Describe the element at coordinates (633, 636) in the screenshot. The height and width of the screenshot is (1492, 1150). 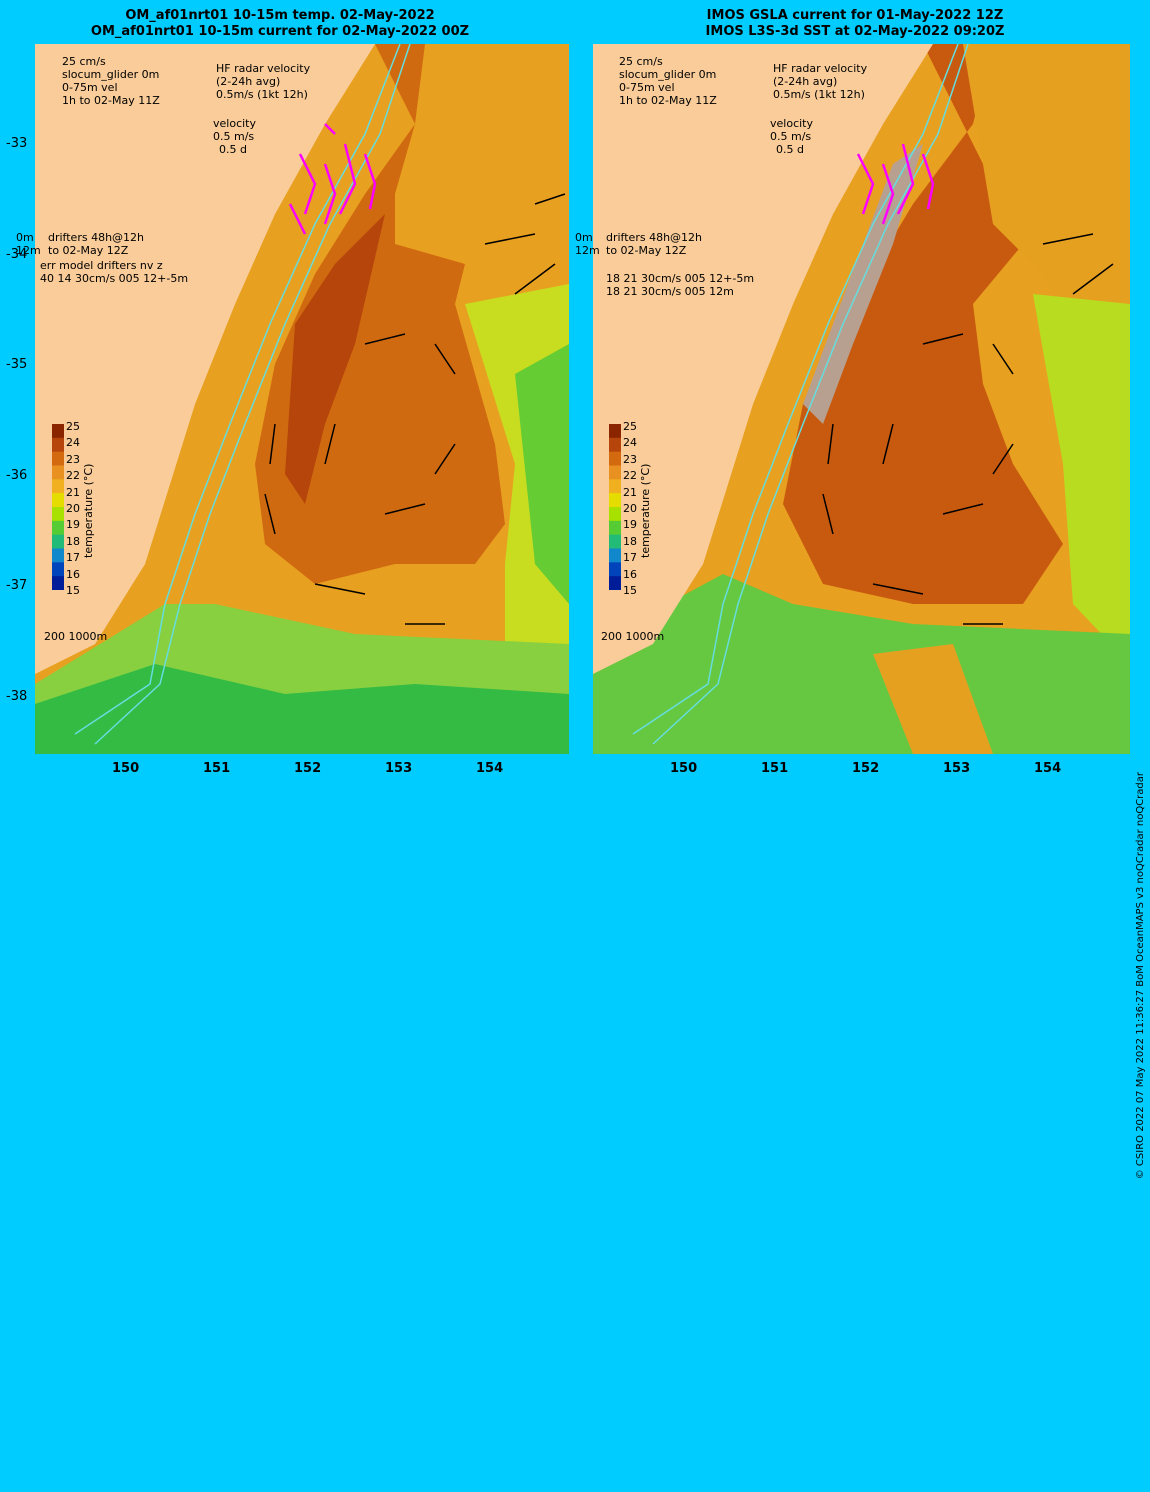
I see `right-isobath-label: 200 1000m` at that location.